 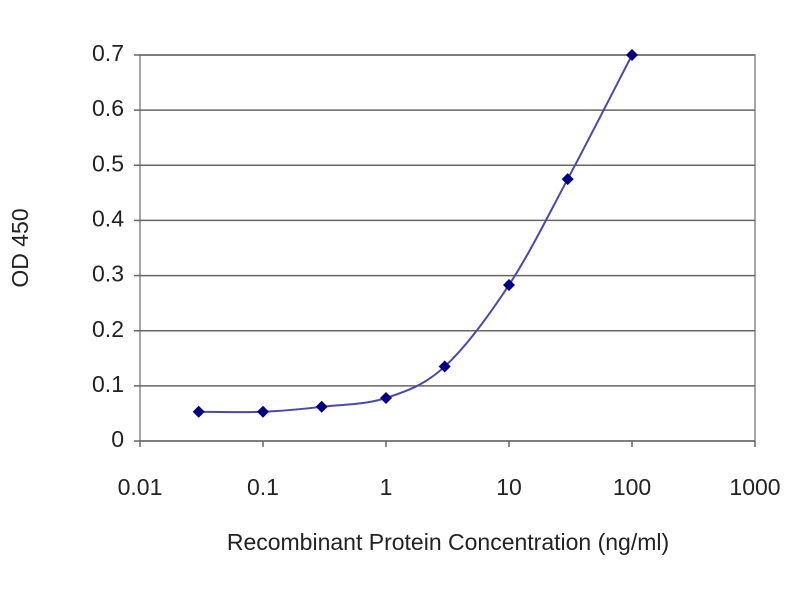 What do you see at coordinates (140, 487) in the screenshot?
I see `x-tick-label: 0.01` at bounding box center [140, 487].